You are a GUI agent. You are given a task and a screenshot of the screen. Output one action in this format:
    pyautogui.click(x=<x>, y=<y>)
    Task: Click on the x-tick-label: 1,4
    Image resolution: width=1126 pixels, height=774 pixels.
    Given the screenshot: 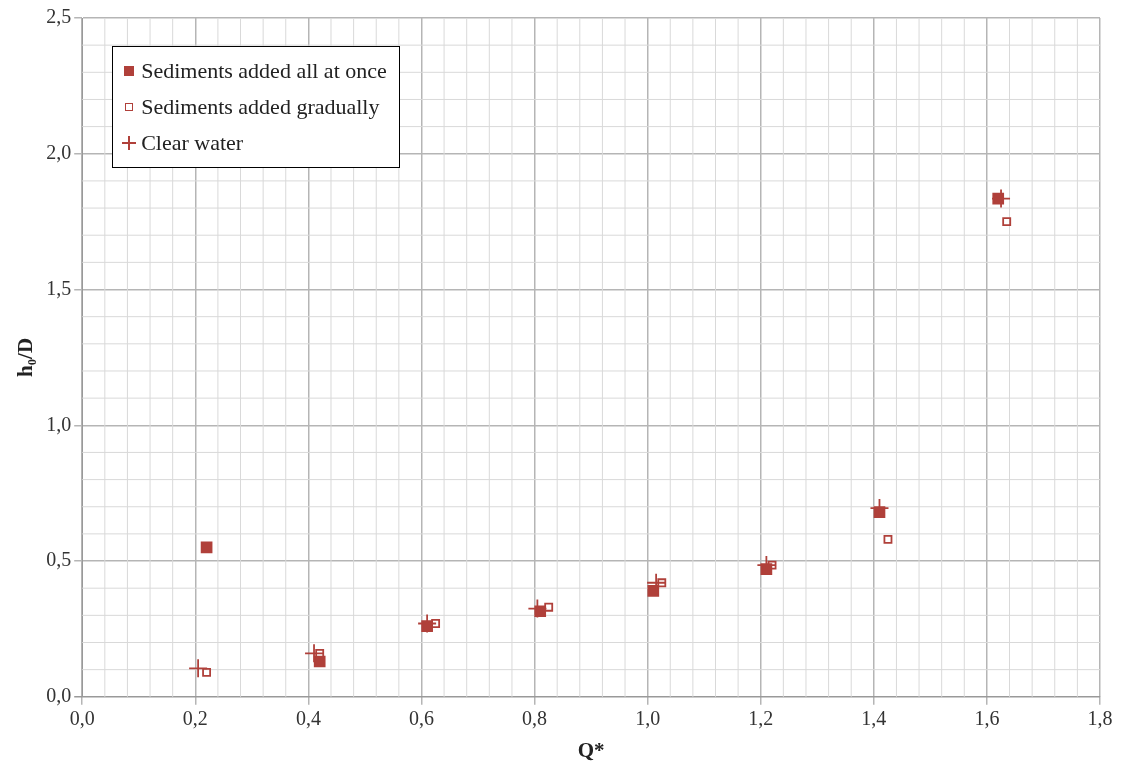 What is the action you would take?
    pyautogui.click(x=874, y=718)
    